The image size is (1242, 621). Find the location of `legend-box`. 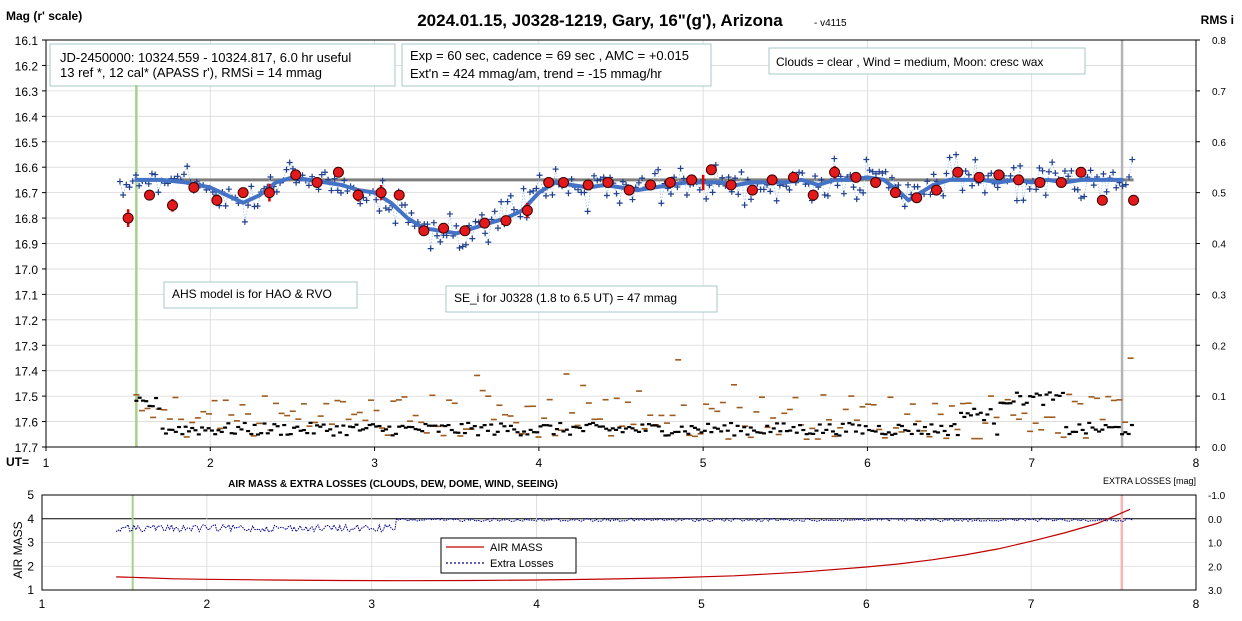

legend-box is located at coordinates (508, 555).